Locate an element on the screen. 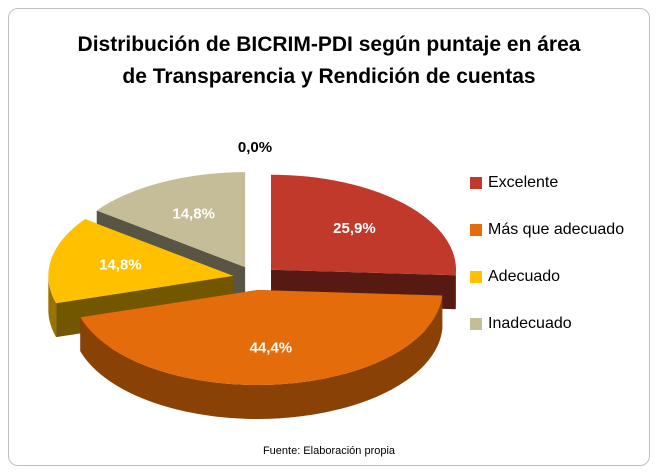 This screenshot has width=658, height=474. data-label: 44,4% is located at coordinates (271, 347).